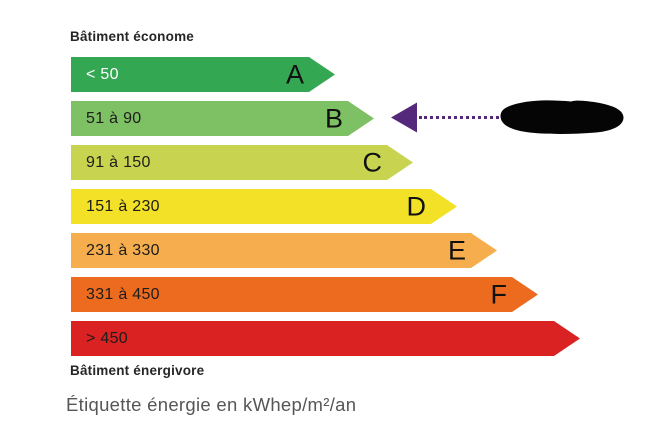  I want to click on energy-band-b: 51 à 90 B, so click(222, 118).